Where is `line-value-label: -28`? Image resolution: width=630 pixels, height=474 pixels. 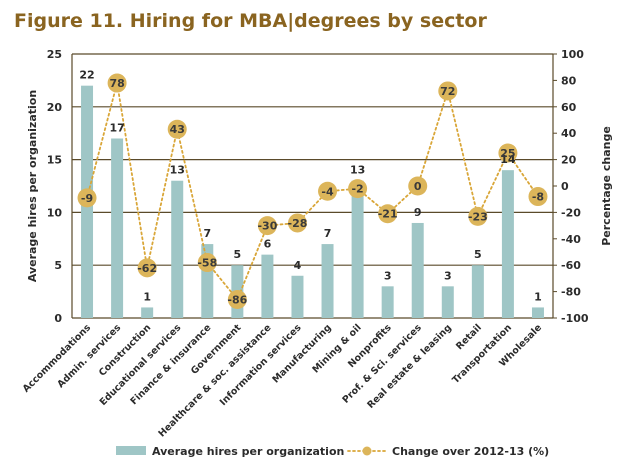
line-value-label: -28 is located at coordinates (298, 223).